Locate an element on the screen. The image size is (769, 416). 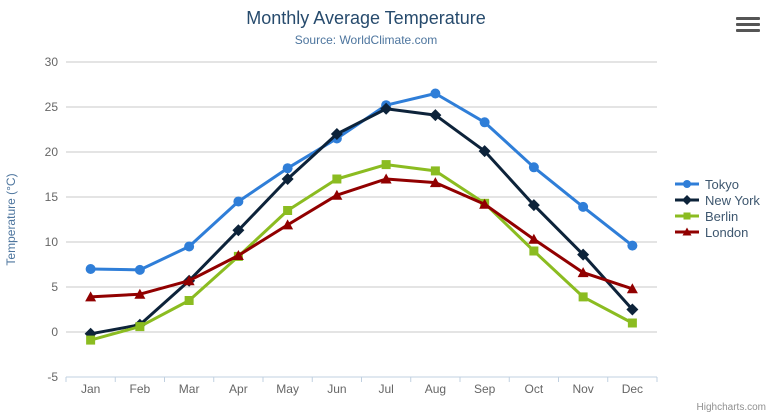
x-axis-label: May is located at coordinates (287, 389).